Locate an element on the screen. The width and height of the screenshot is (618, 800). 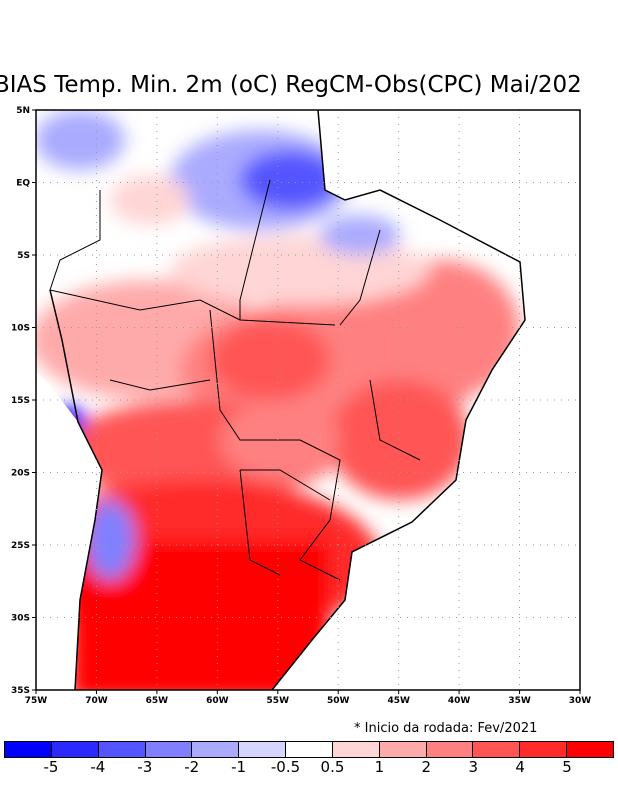
x-tick-label: 50W is located at coordinates (338, 701).